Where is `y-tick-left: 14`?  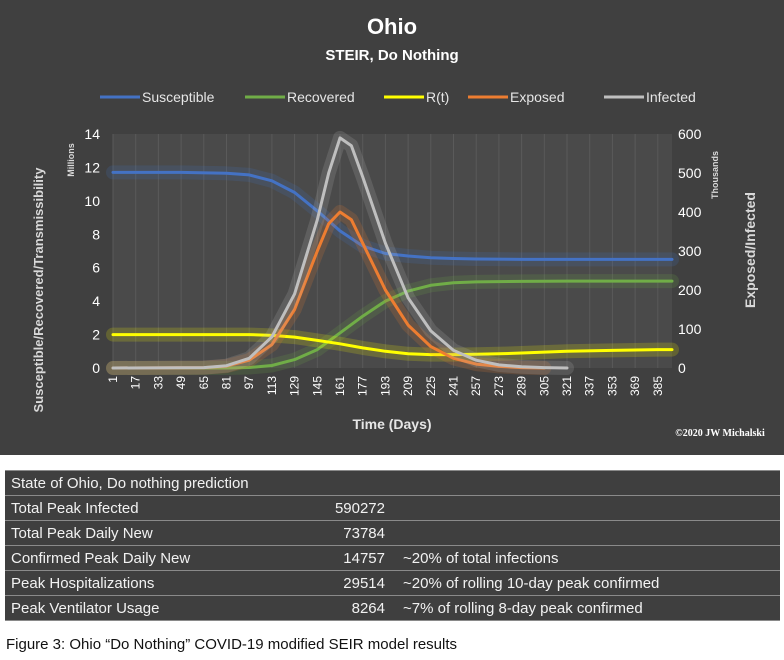 y-tick-left: 14 is located at coordinates (92, 134).